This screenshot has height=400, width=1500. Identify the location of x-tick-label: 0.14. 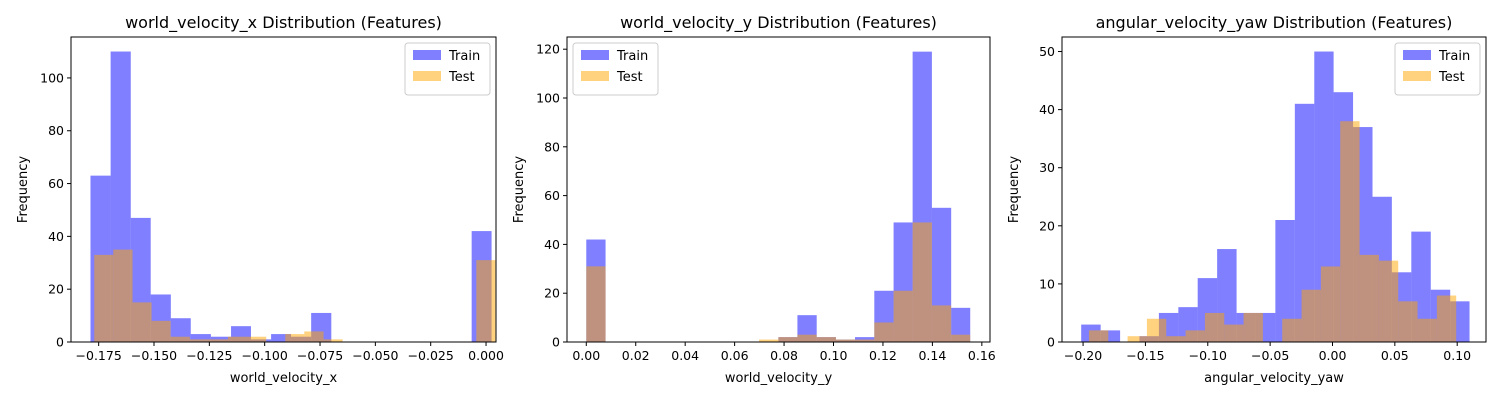
(932, 355).